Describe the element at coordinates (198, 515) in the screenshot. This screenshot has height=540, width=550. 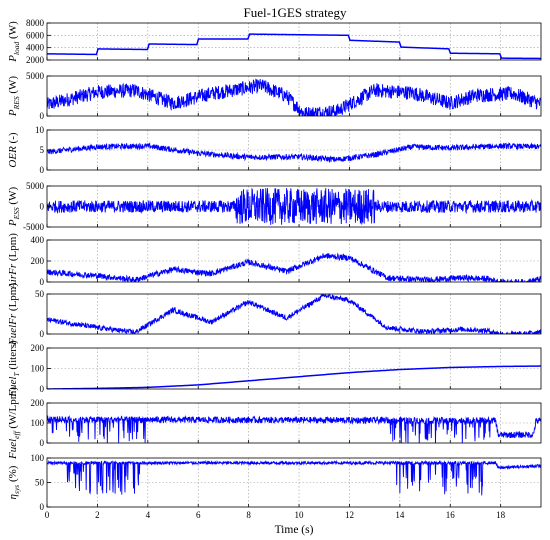
I see `x-tick-label: 6` at that location.